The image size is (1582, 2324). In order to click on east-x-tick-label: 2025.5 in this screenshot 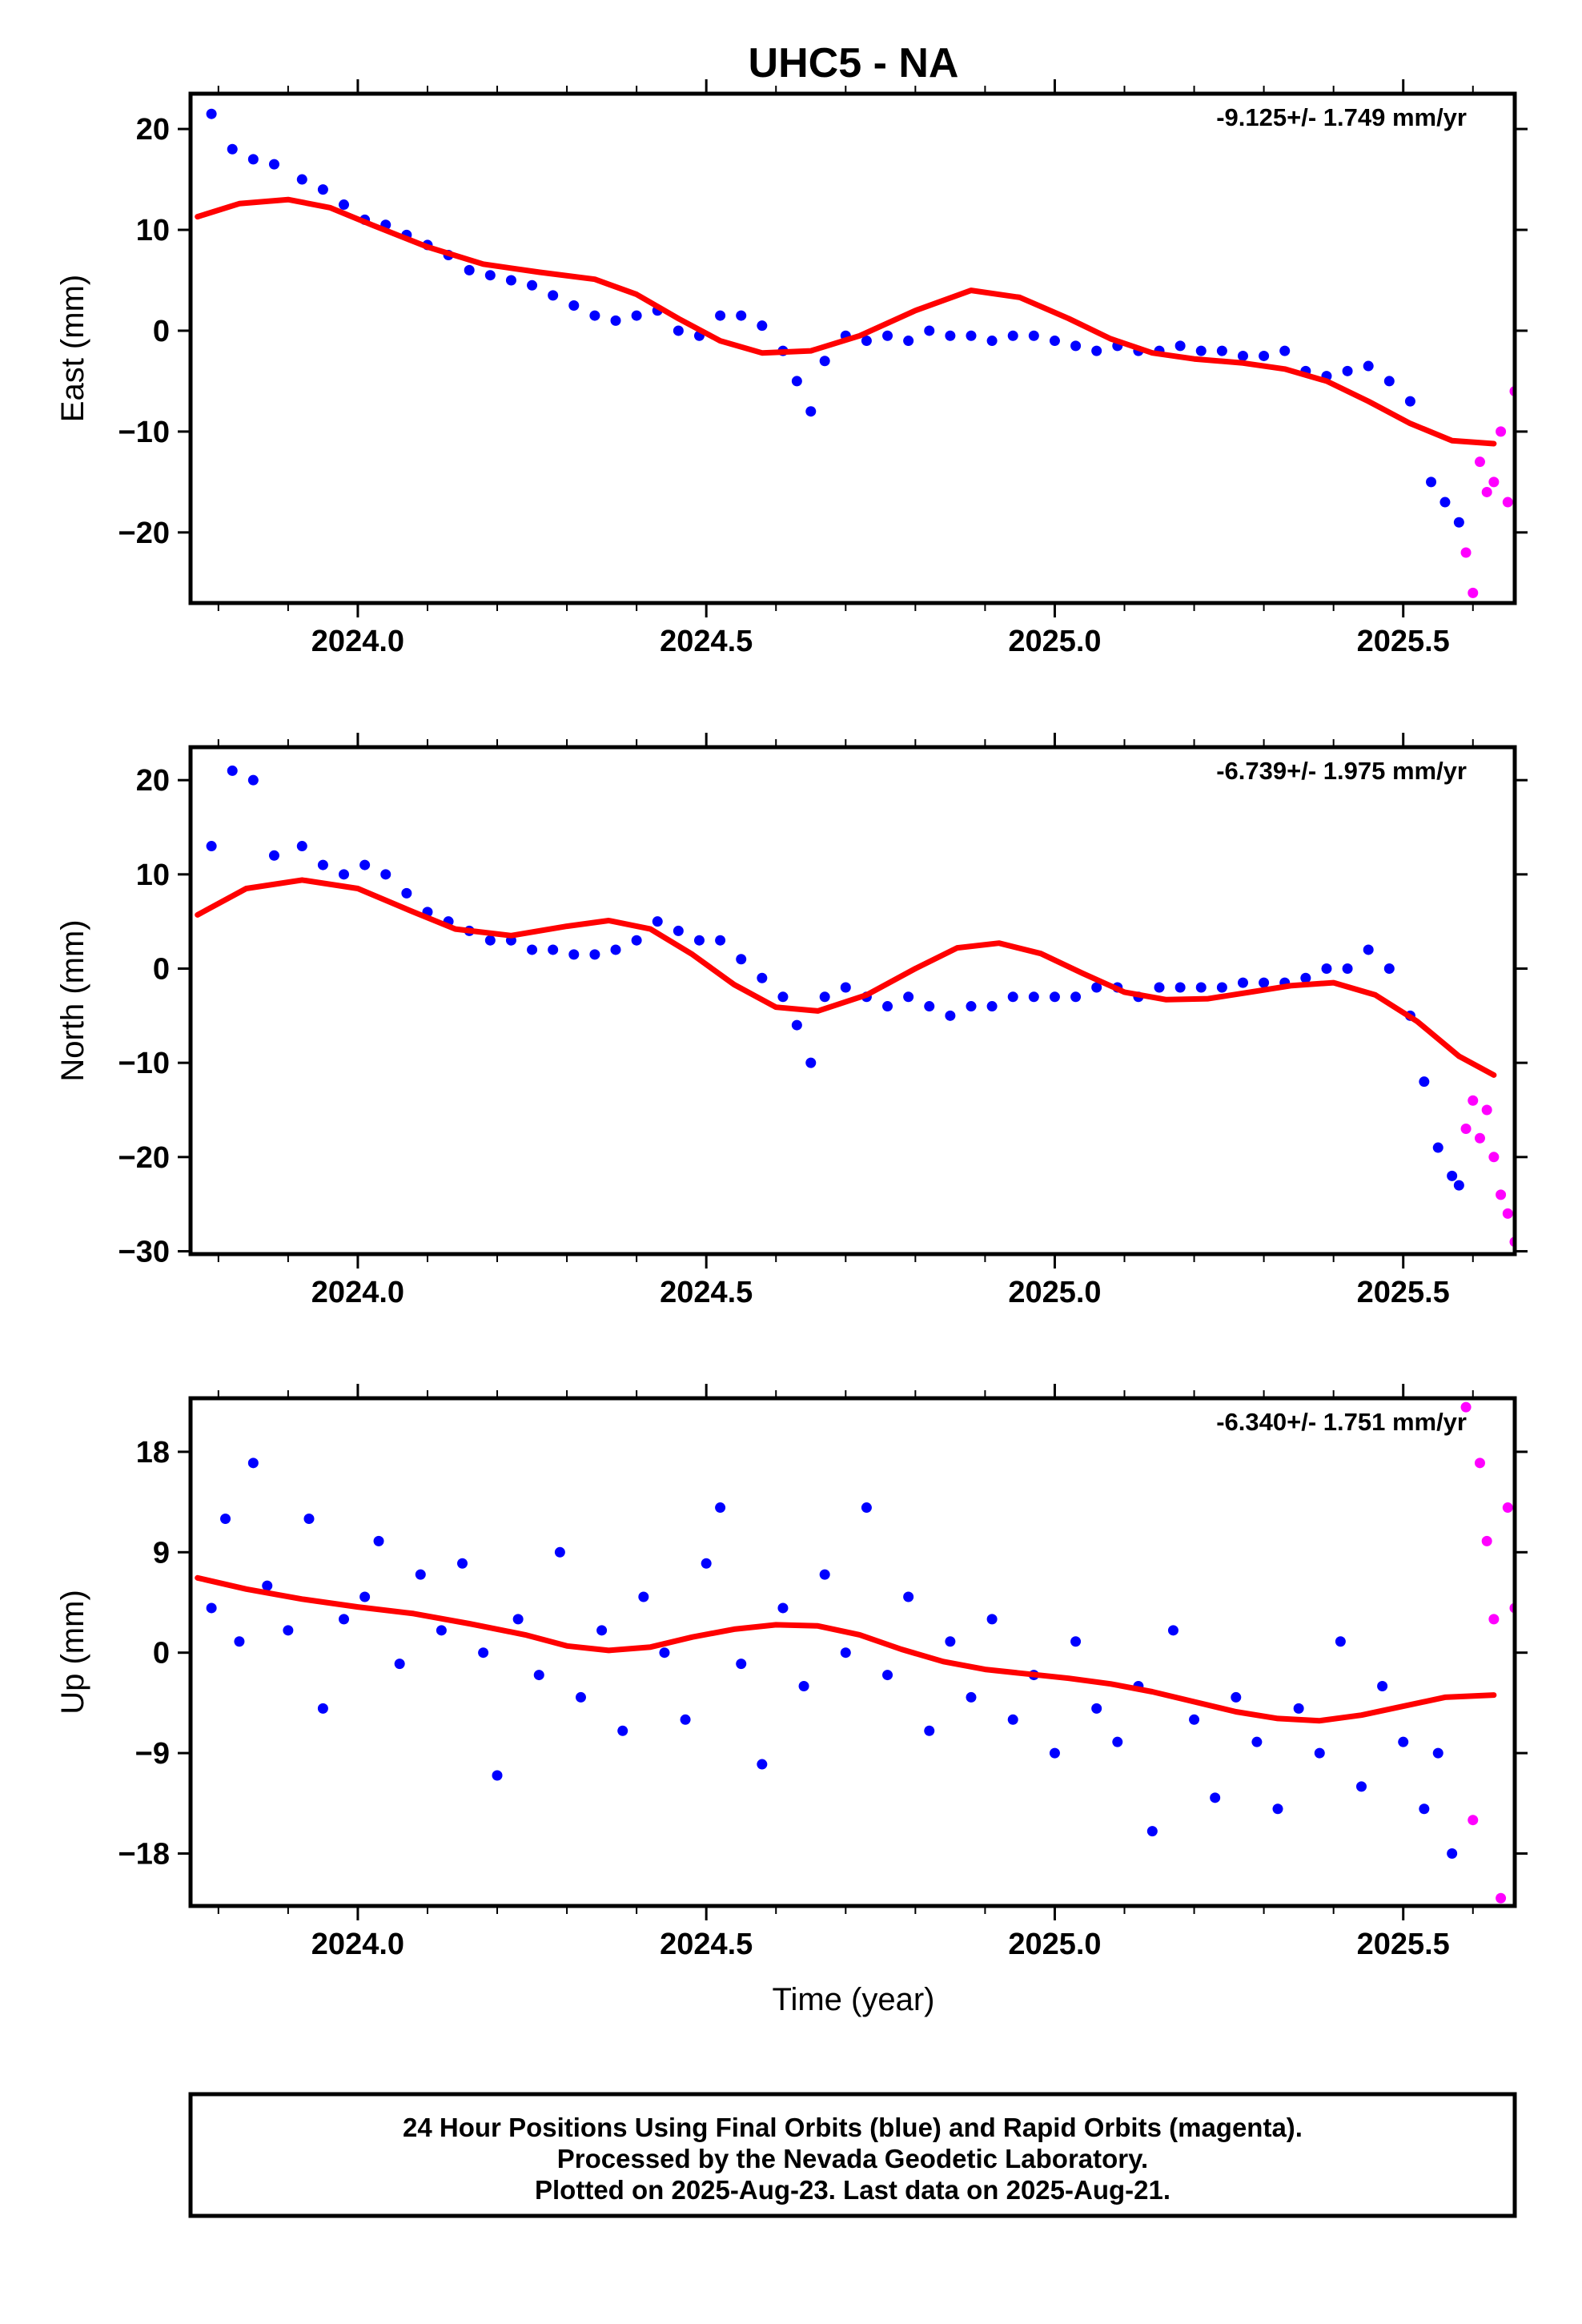, I will do `click(1404, 641)`.